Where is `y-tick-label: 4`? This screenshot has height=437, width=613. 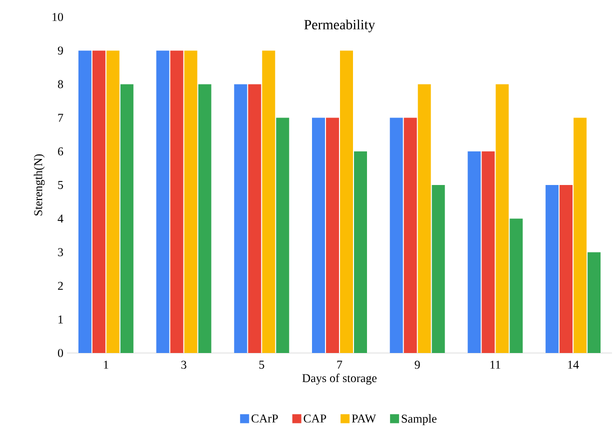
y-tick-label: 4 is located at coordinates (61, 218).